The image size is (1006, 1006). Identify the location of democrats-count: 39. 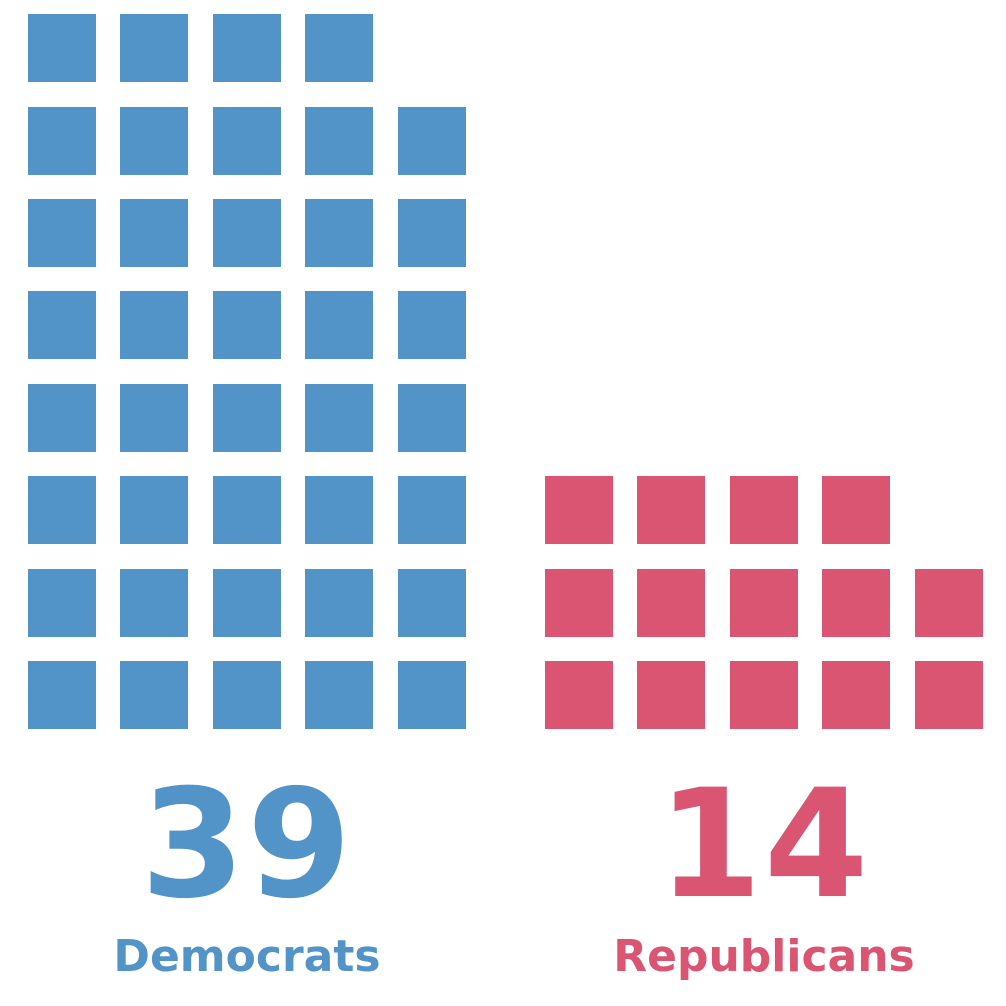
(247, 845).